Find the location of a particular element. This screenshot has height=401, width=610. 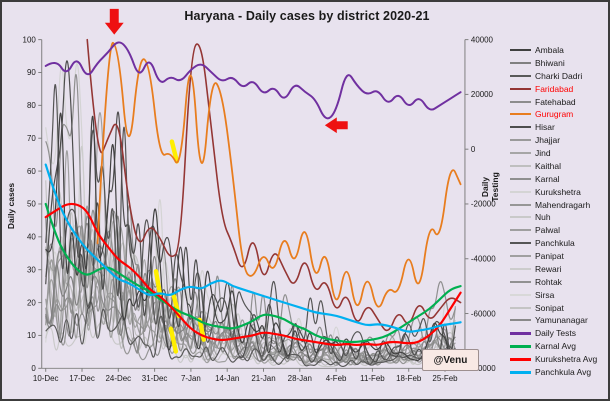

legend-item-panchkula: Panchkula is located at coordinates (542, 243).